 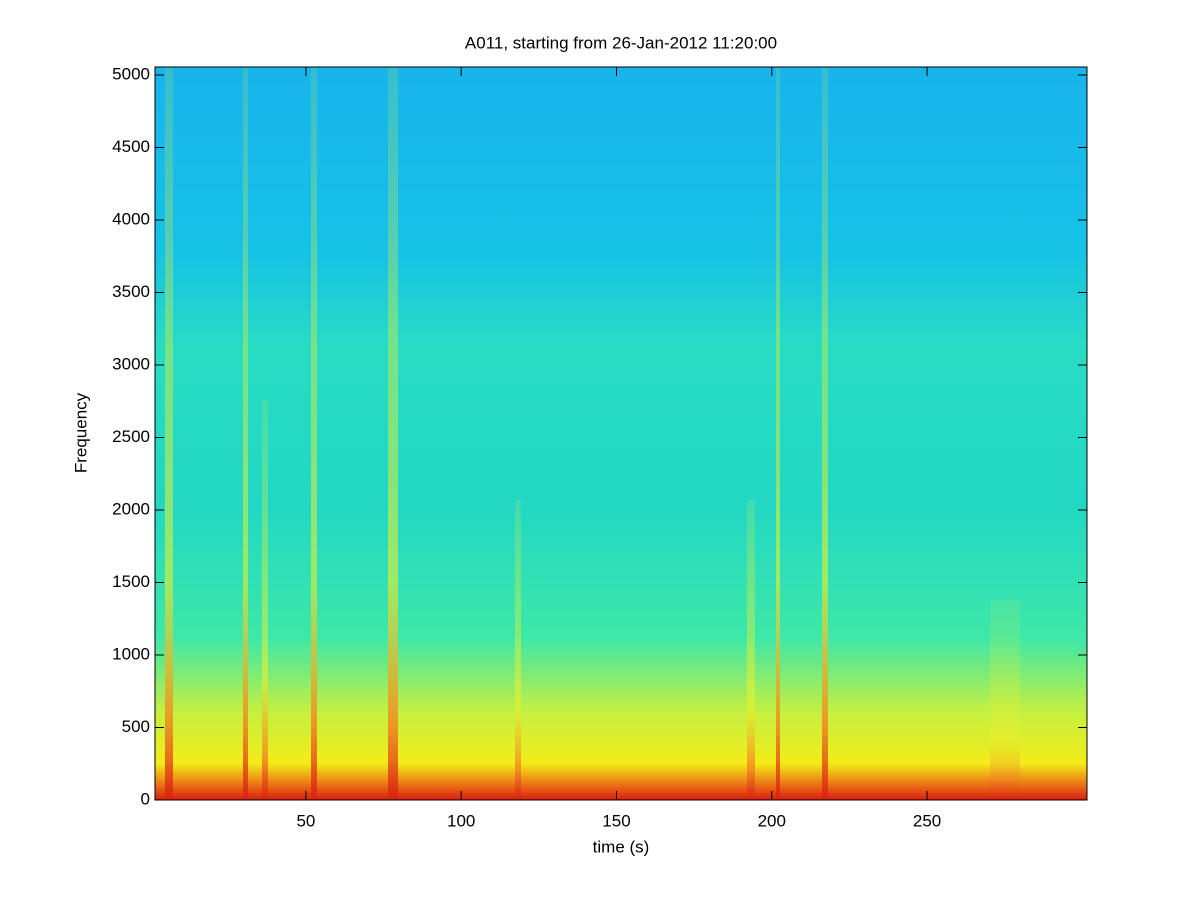 I want to click on y-tick-label: 0, so click(x=145, y=798).